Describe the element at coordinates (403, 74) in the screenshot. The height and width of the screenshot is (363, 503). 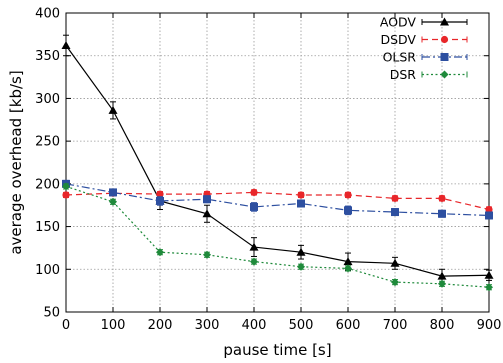
I see `legend-label: DSR` at that location.